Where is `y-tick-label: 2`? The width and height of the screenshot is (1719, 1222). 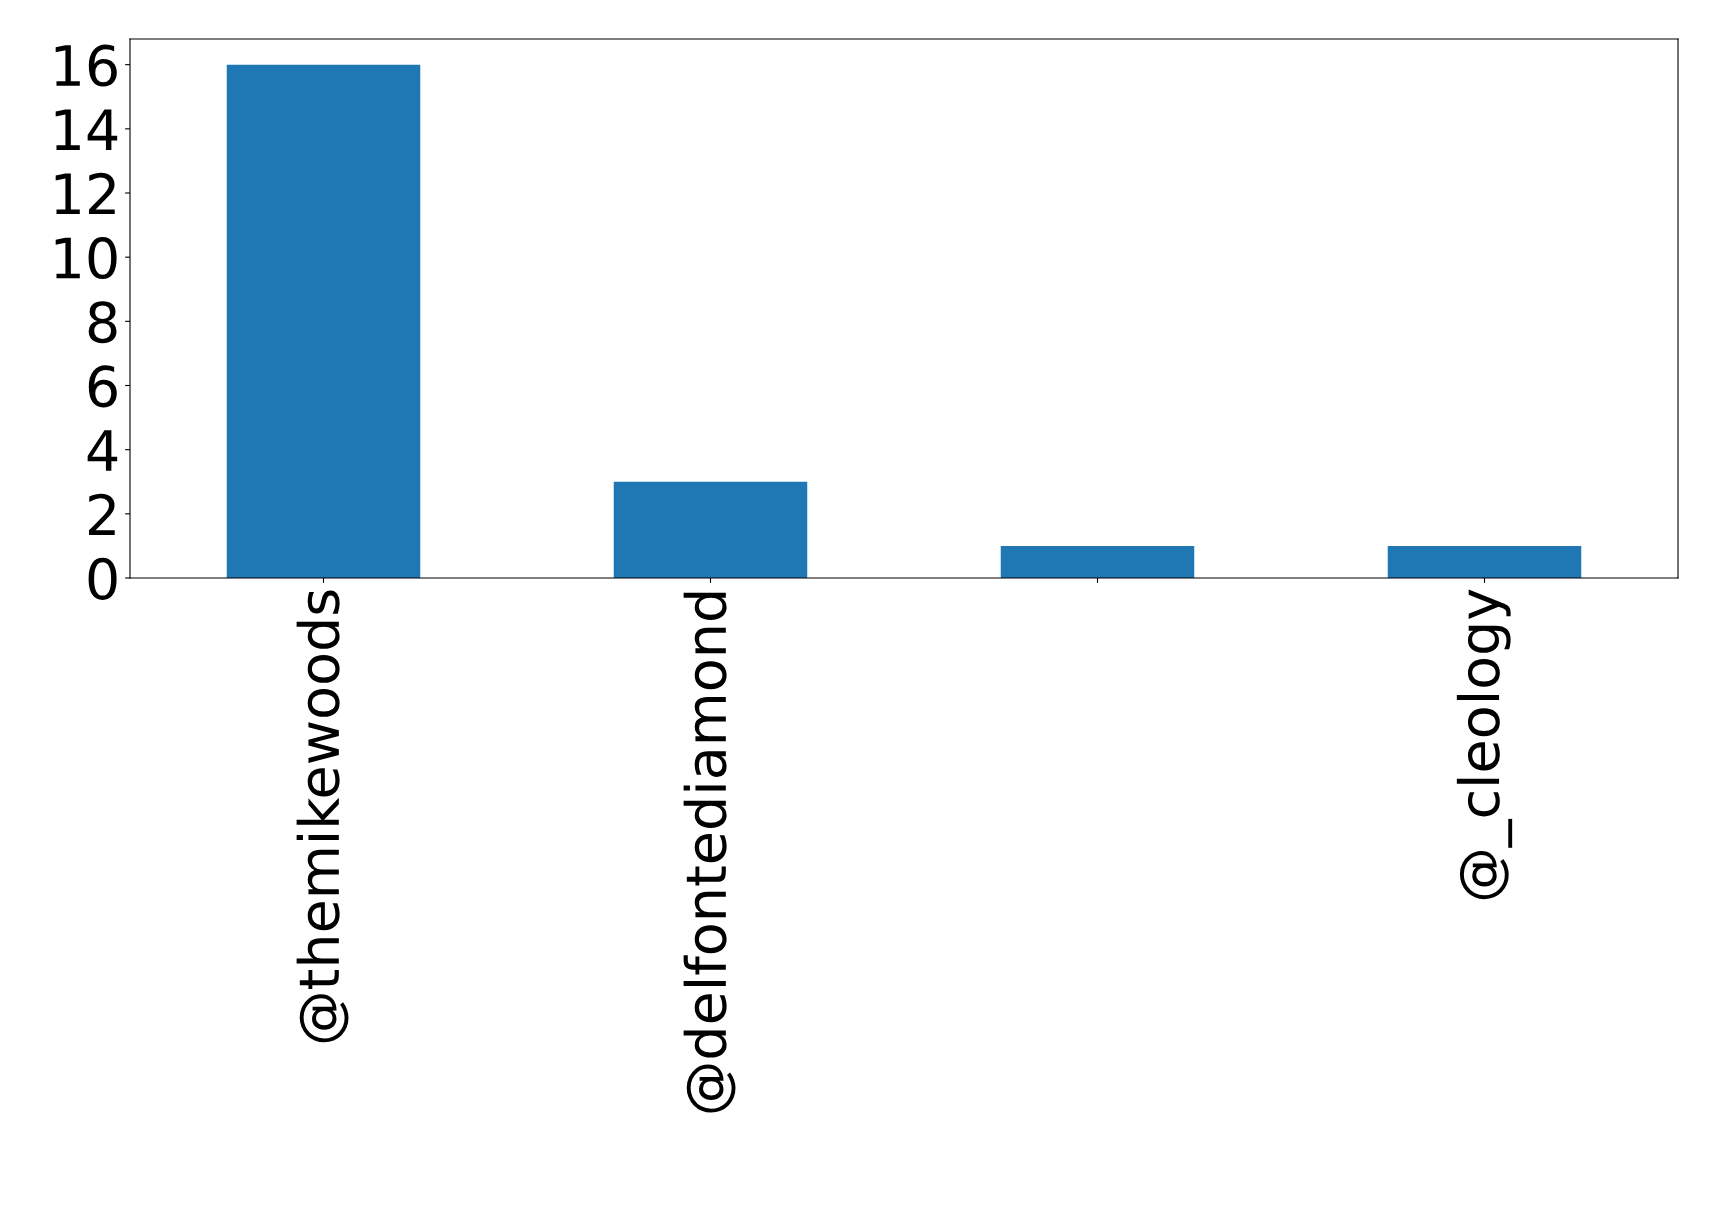
y-tick-label: 2 is located at coordinates (102, 514).